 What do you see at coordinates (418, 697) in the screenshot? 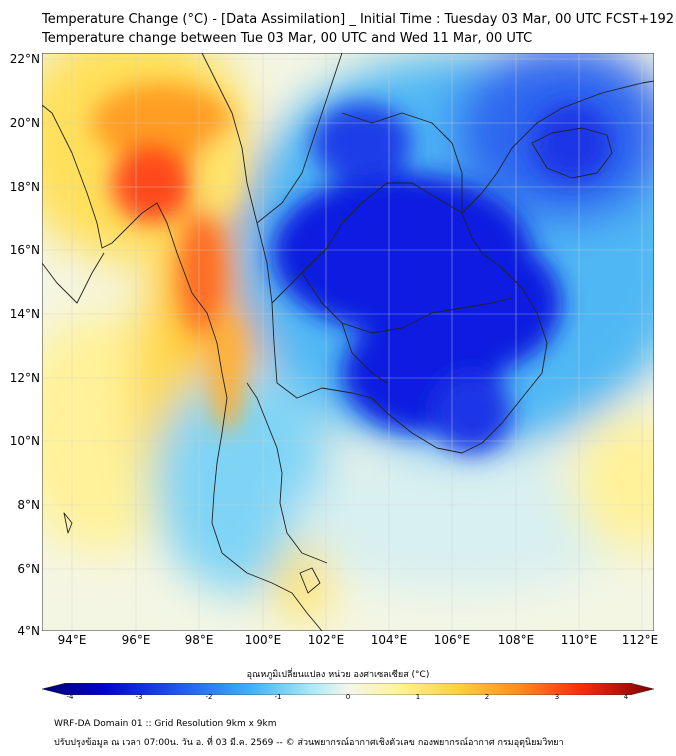
I see `colorbar-tick: 1` at bounding box center [418, 697].